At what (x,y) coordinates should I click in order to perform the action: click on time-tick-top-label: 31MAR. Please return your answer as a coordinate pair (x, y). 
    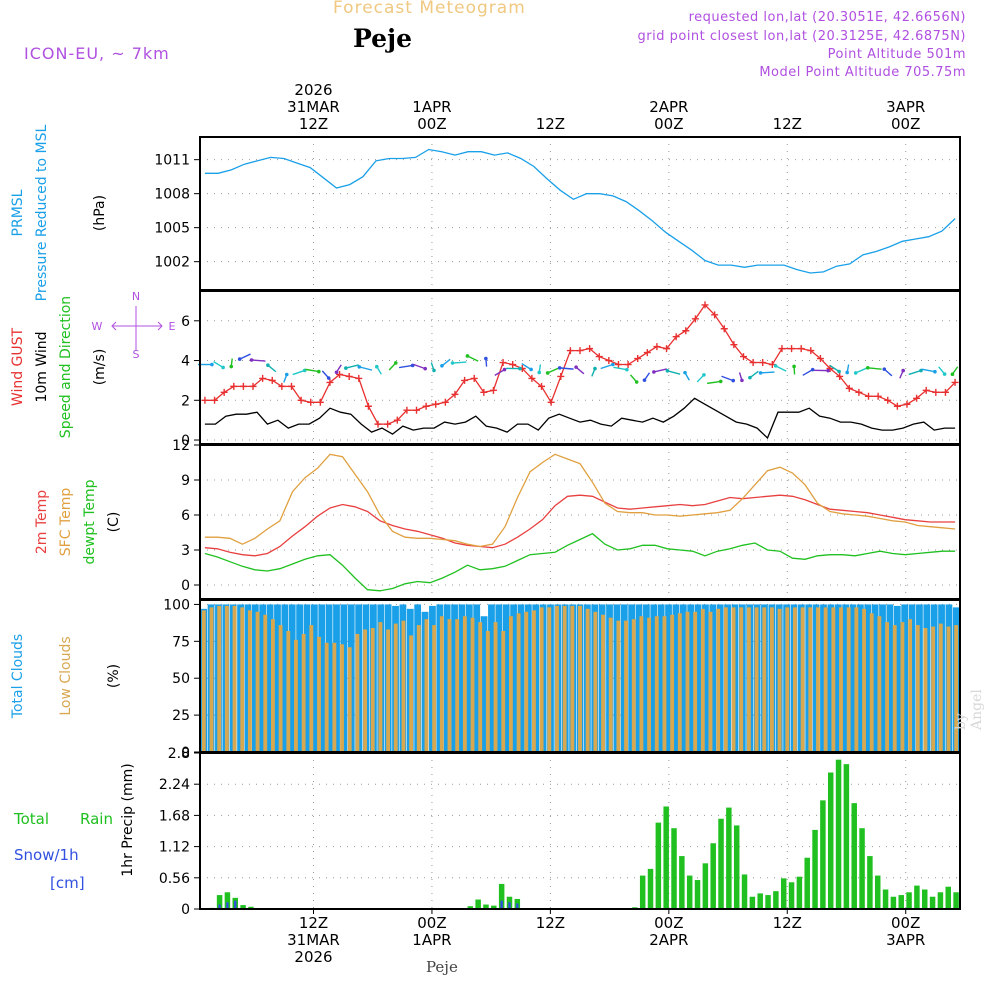
    Looking at the image, I should click on (313, 107).